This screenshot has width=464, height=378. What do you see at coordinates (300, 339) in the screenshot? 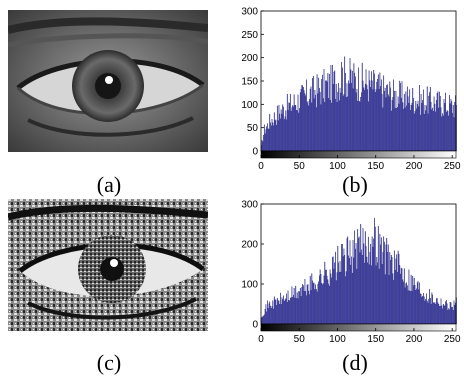
I see `x-tick-label: 50` at bounding box center [300, 339].